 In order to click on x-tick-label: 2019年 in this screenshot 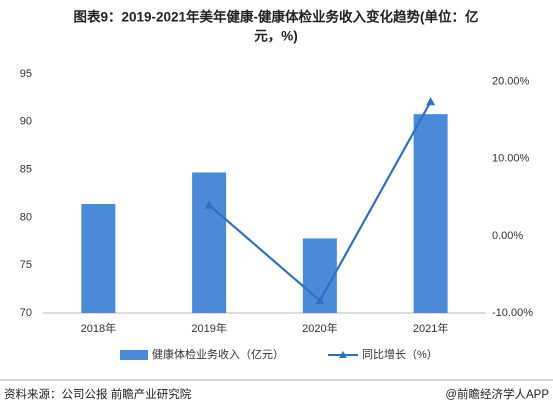, I will do `click(208, 328)`.